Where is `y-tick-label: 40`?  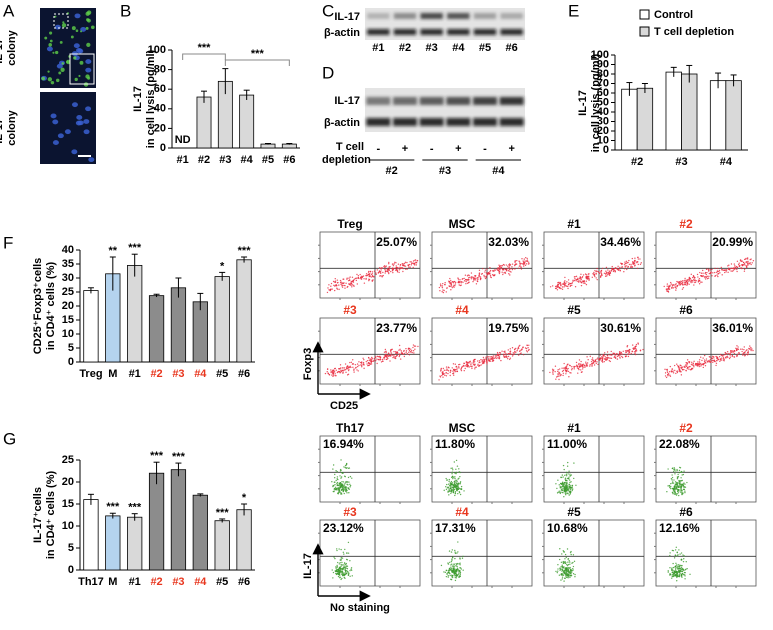 y-tick-label: 40 is located at coordinates (160, 109).